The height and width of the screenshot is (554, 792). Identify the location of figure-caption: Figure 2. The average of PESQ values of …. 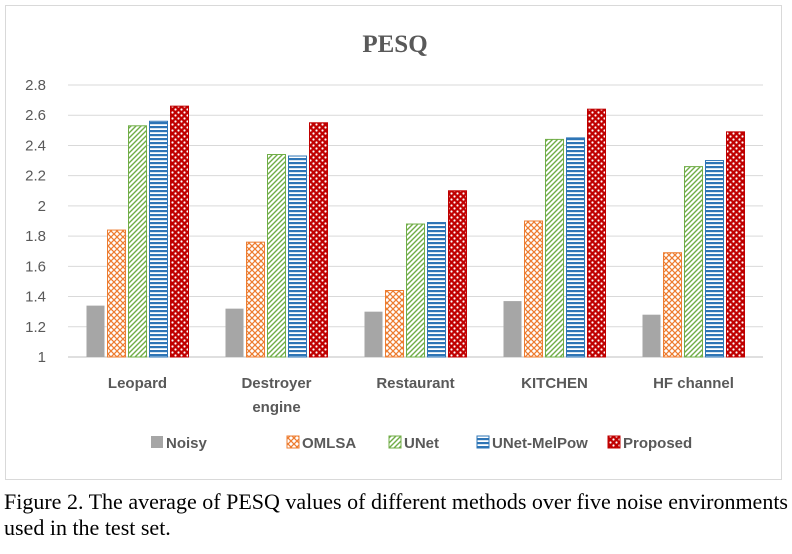
(396, 514).